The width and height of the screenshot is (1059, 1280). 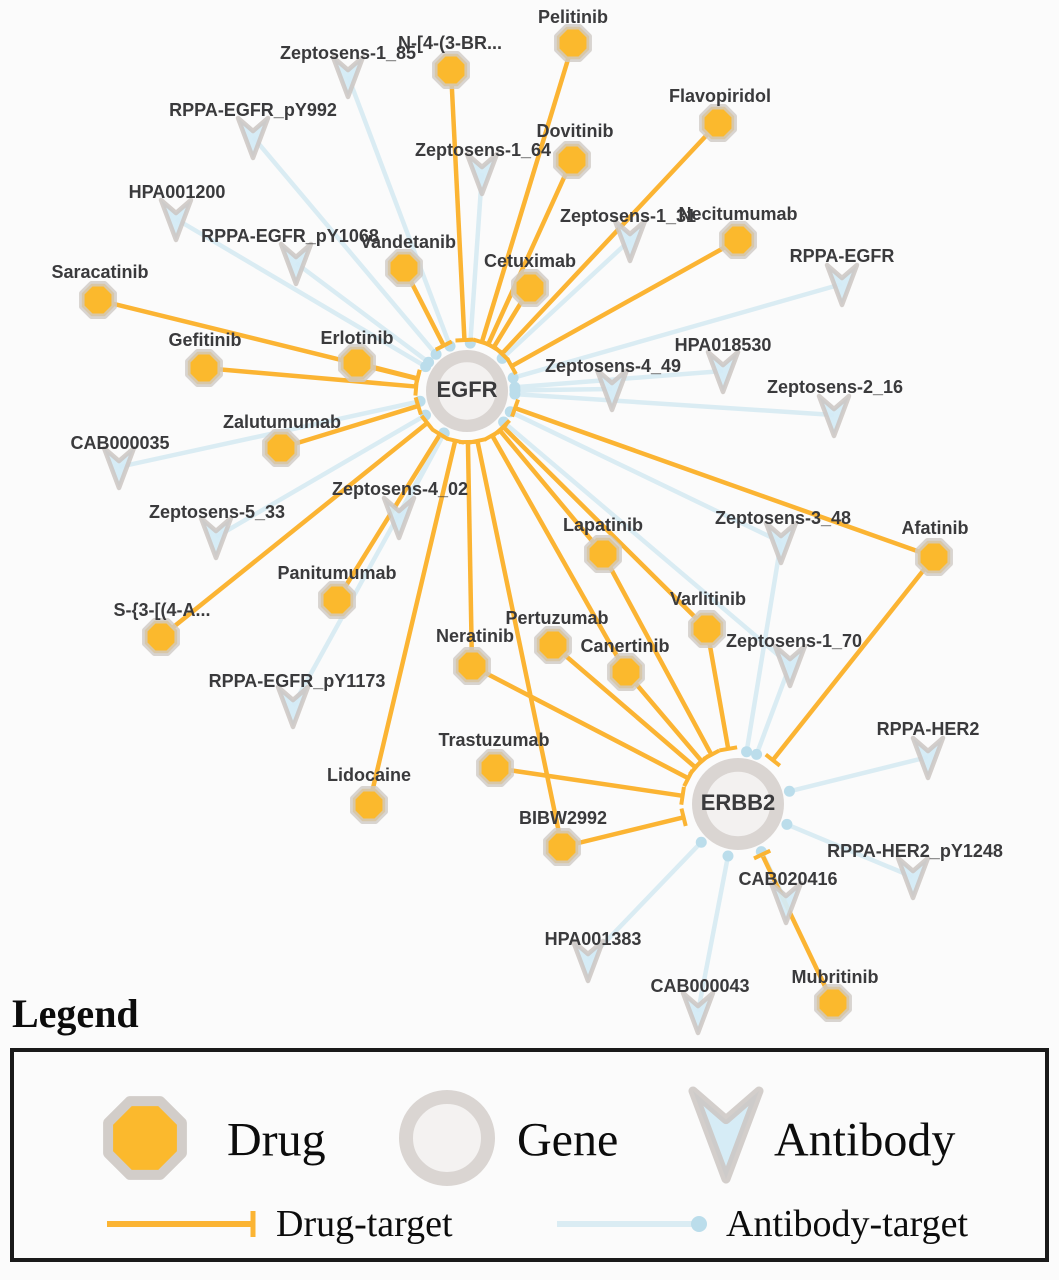 I want to click on drug-label-cetuximab: Cetuximab, so click(x=530, y=261).